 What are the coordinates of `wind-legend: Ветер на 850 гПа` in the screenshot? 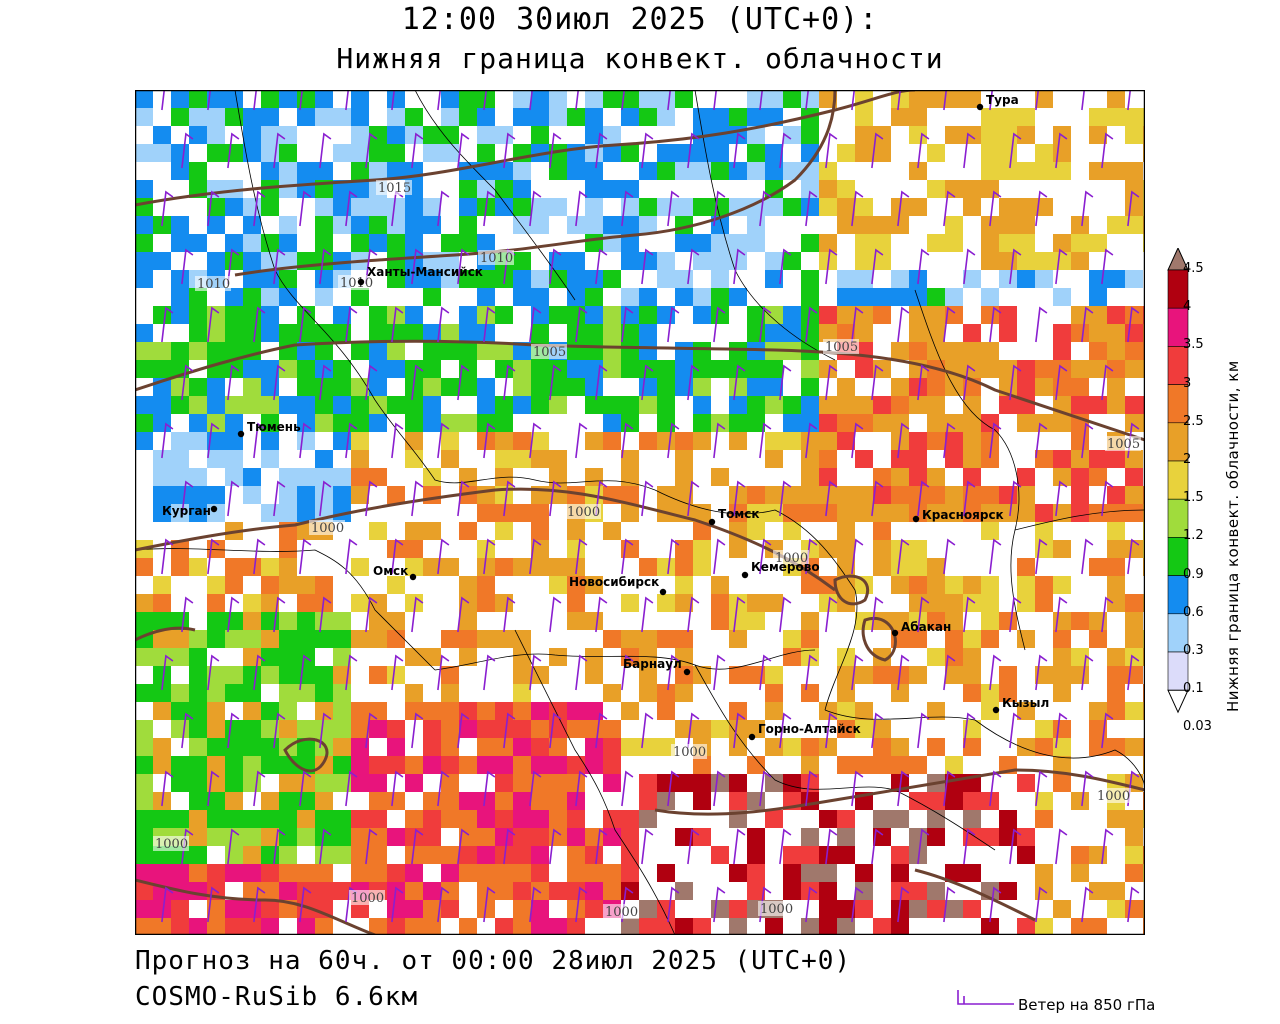 It's located at (1084, 1003).